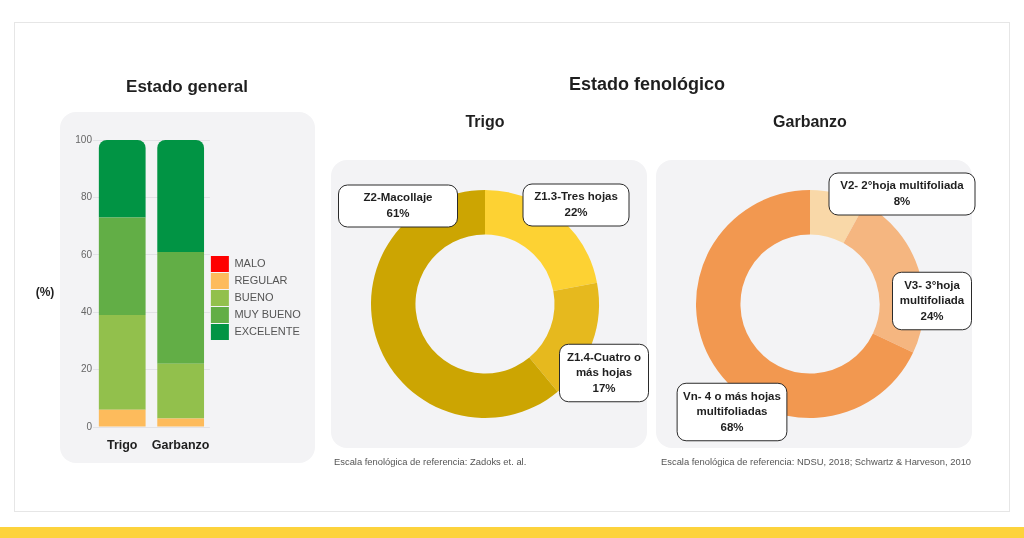 Image resolution: width=1024 pixels, height=538 pixels. I want to click on slice-label: V2- 2°hoja multifoliada, so click(902, 185).